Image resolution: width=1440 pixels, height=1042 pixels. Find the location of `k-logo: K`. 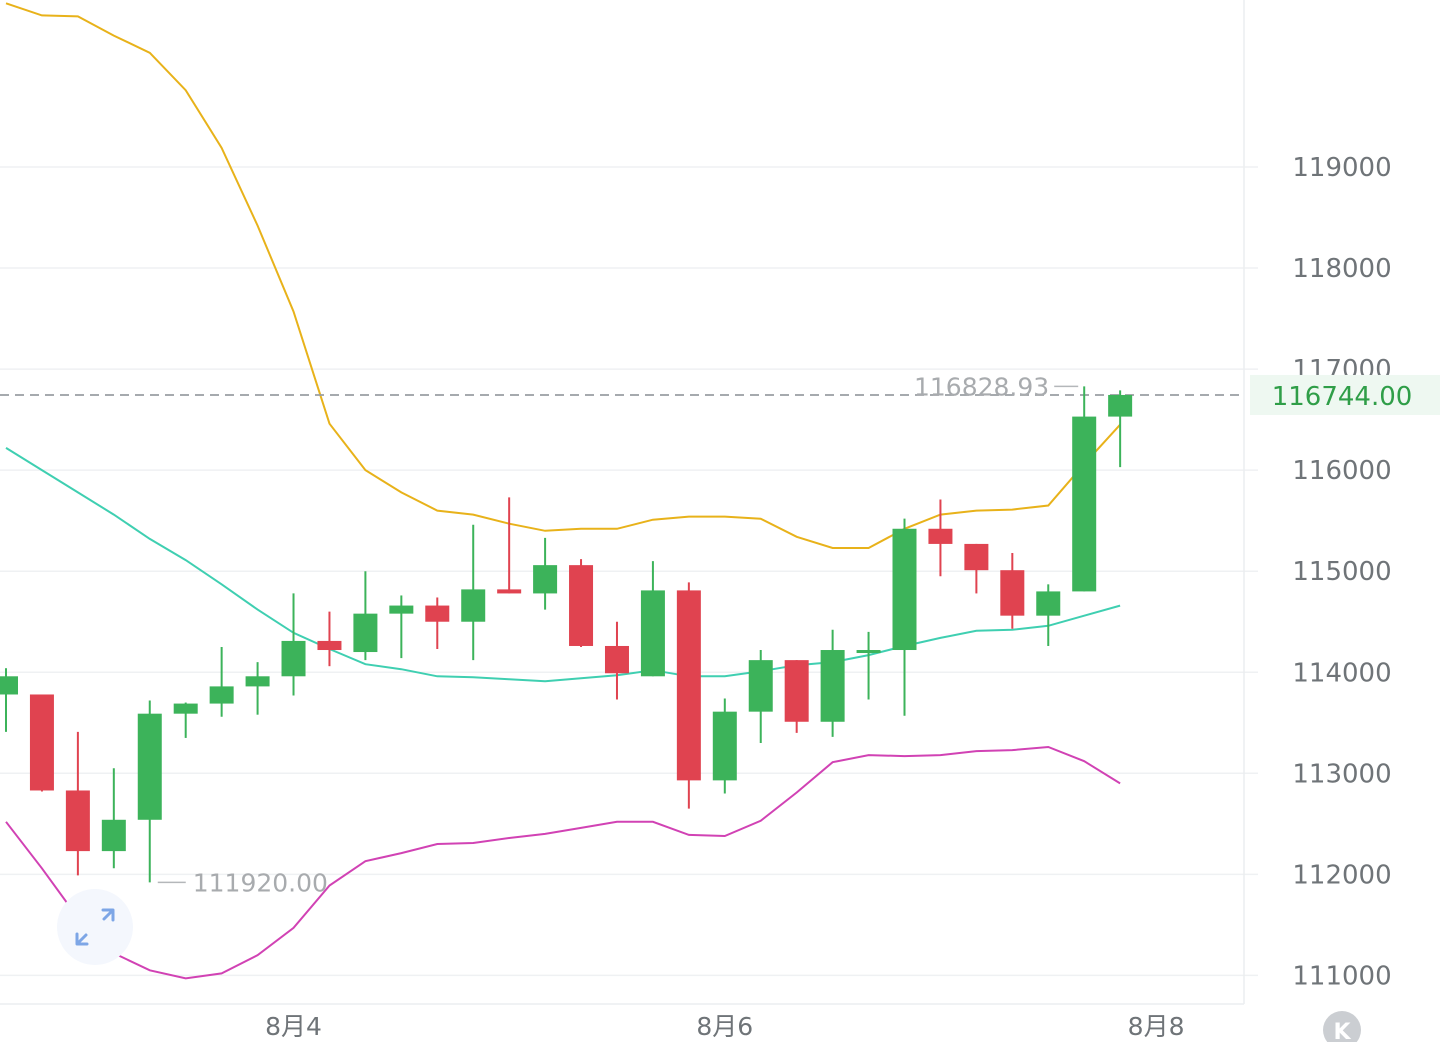

k-logo: K is located at coordinates (1342, 1026).